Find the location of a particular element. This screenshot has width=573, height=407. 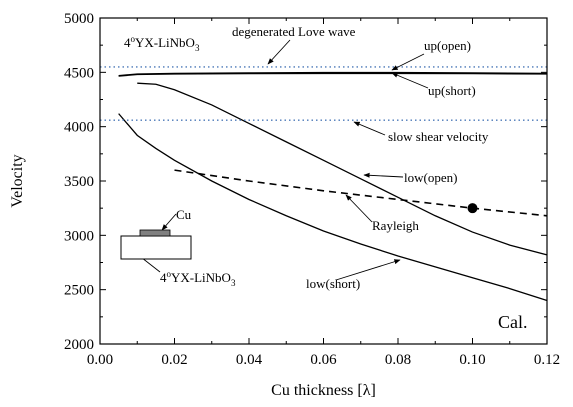

x-axis-title: Cu thickness [λ] is located at coordinates (323, 390).